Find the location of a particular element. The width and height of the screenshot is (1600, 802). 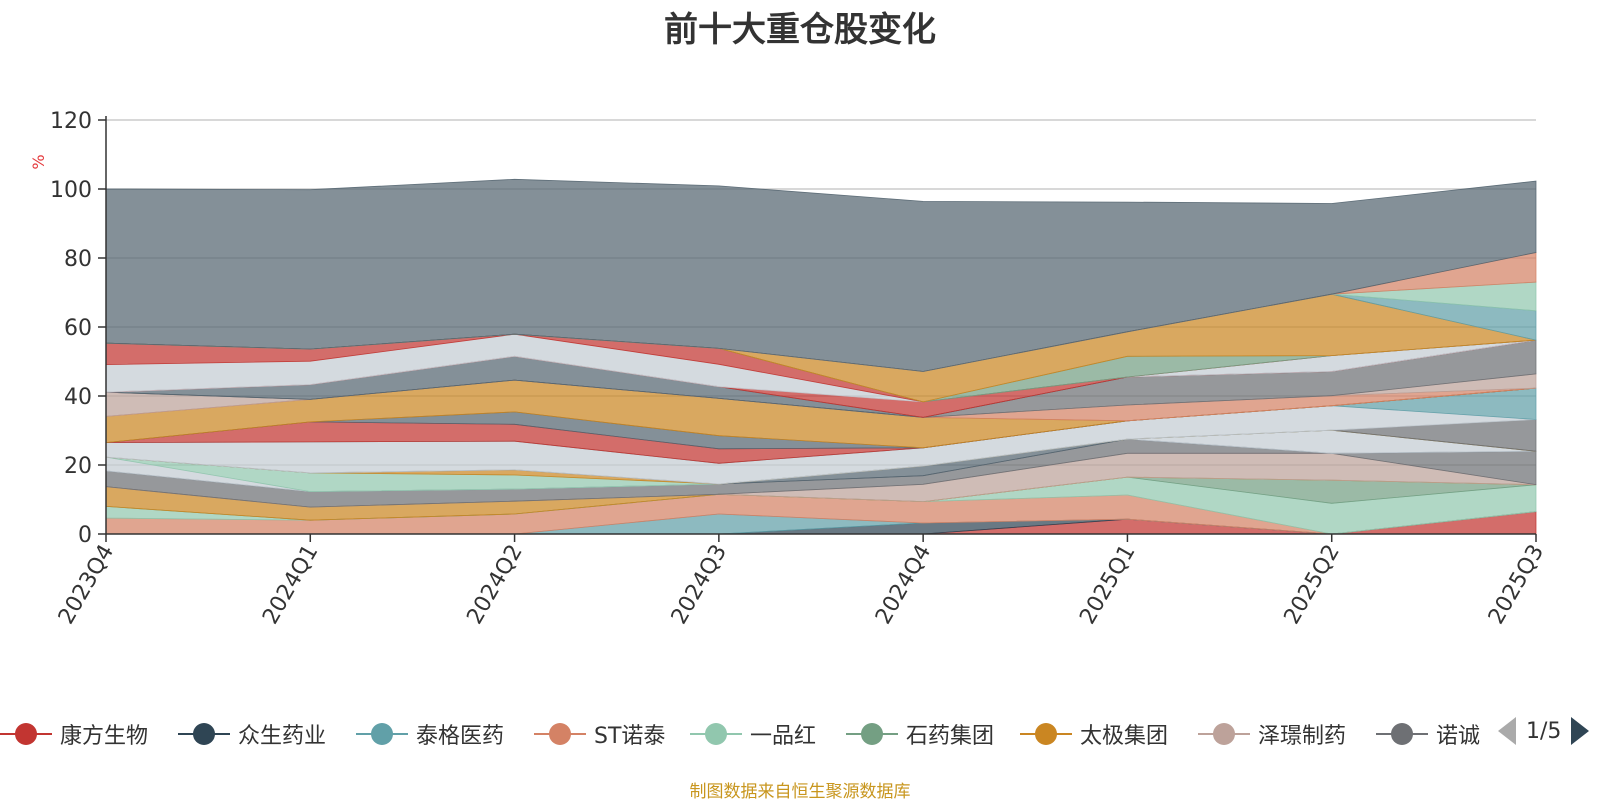

y-tick-label: 20 is located at coordinates (78, 466).